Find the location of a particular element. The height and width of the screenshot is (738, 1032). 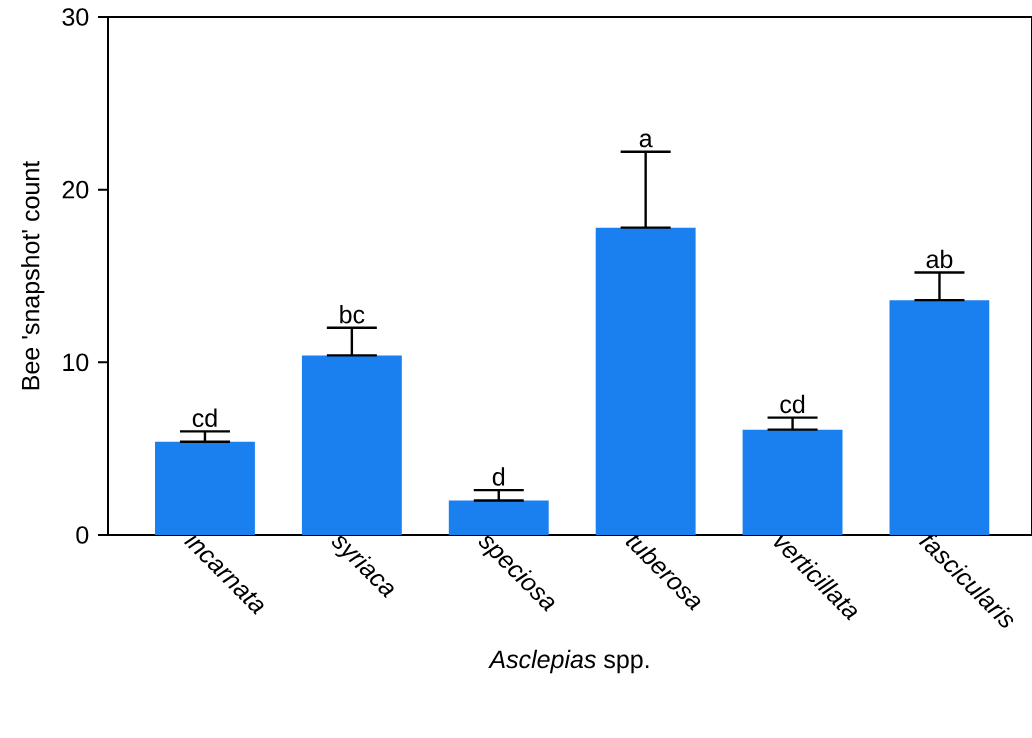

annotation: bc is located at coordinates (352, 314).